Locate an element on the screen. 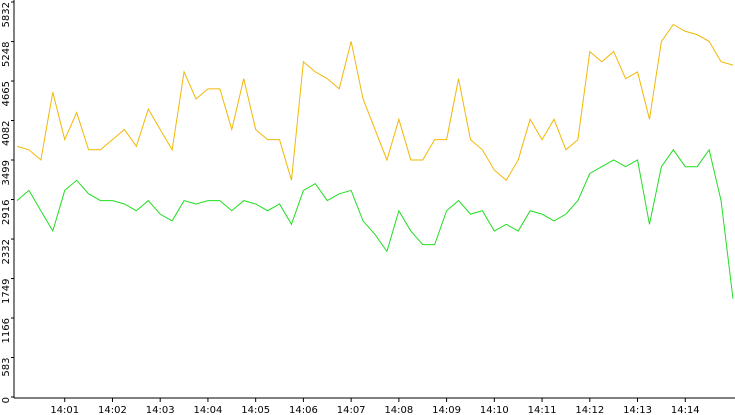  x-tick-label: 14:12 is located at coordinates (589, 410).